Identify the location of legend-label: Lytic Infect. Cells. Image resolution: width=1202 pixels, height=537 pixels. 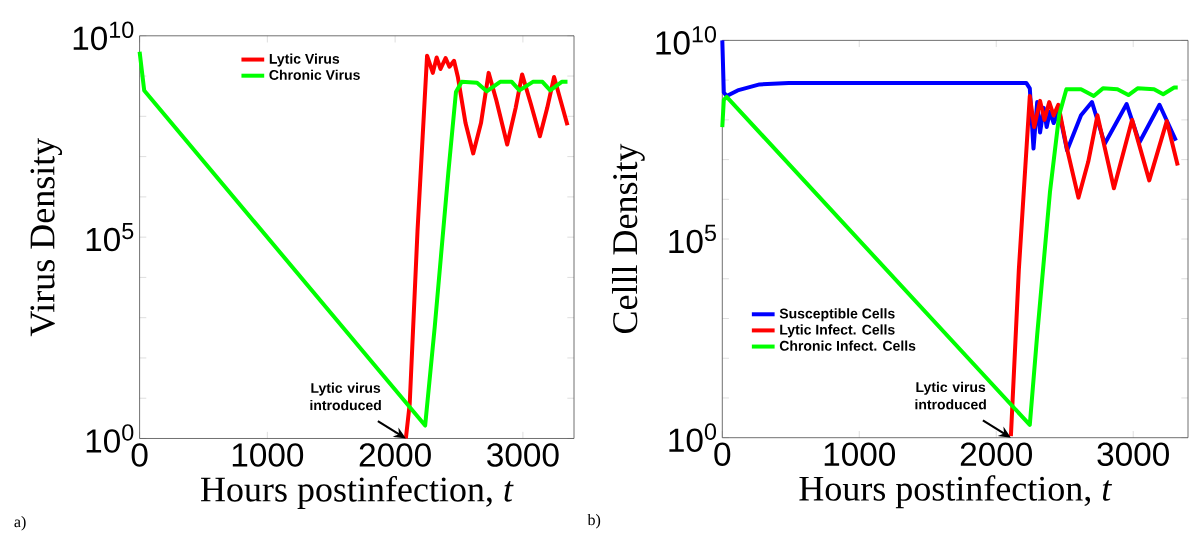
(837, 331).